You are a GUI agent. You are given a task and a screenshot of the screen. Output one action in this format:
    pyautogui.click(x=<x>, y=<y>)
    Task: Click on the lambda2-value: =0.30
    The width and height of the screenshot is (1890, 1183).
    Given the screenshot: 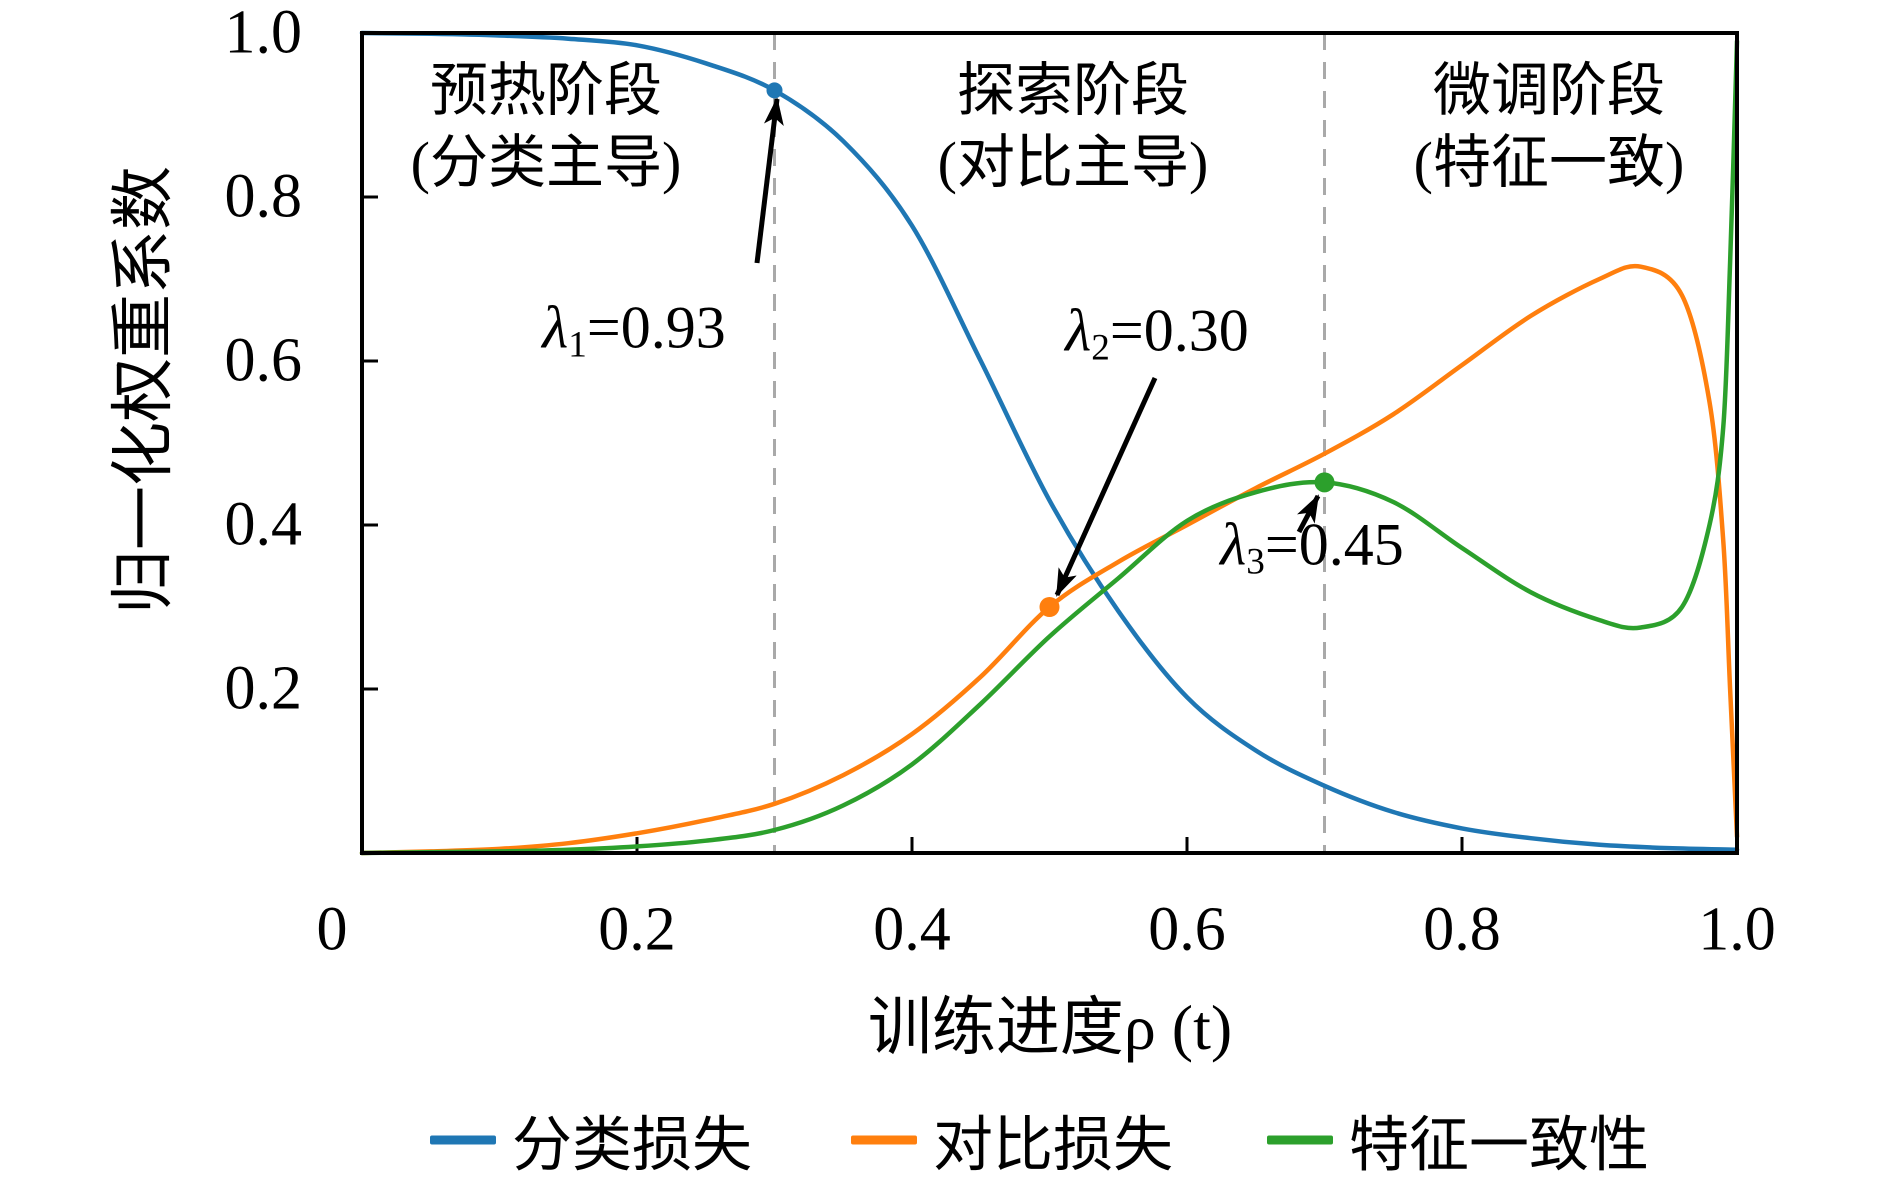 What is the action you would take?
    pyautogui.click(x=1179, y=330)
    